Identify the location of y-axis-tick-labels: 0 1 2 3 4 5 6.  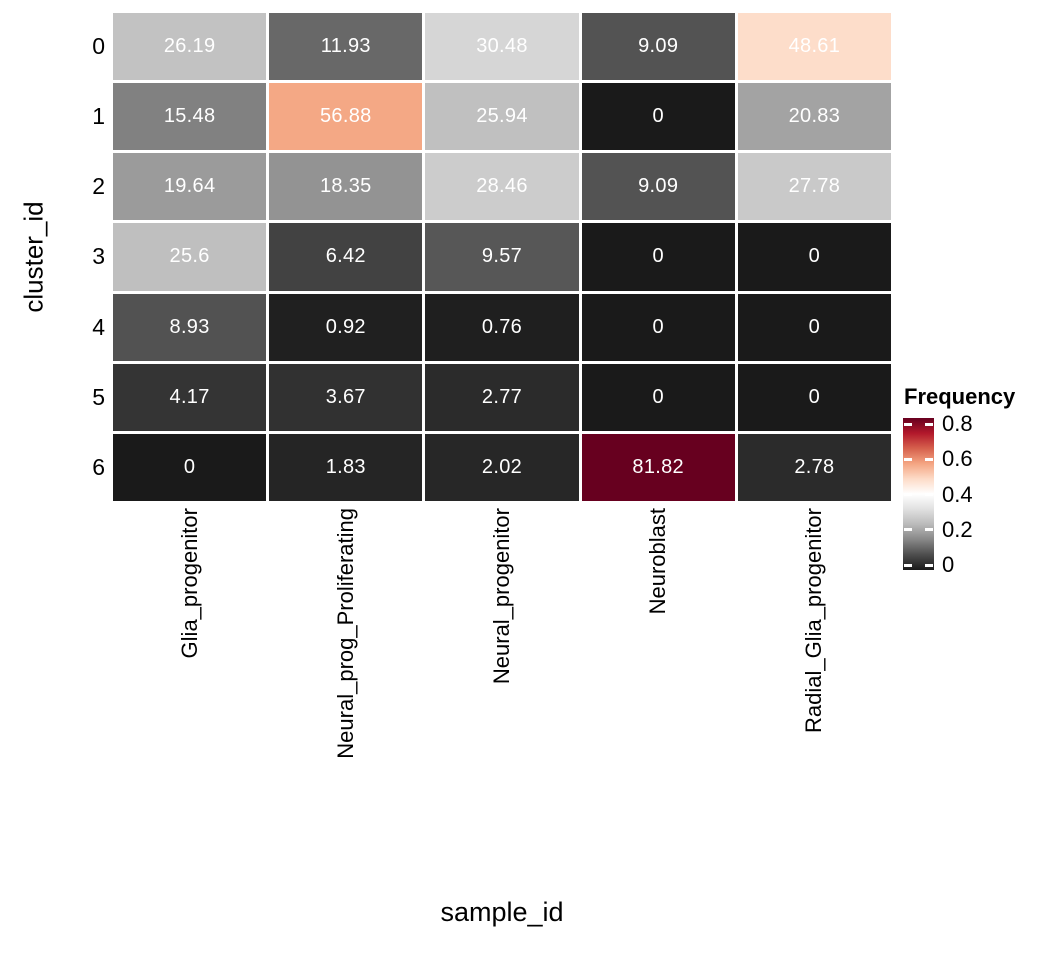
(81, 257).